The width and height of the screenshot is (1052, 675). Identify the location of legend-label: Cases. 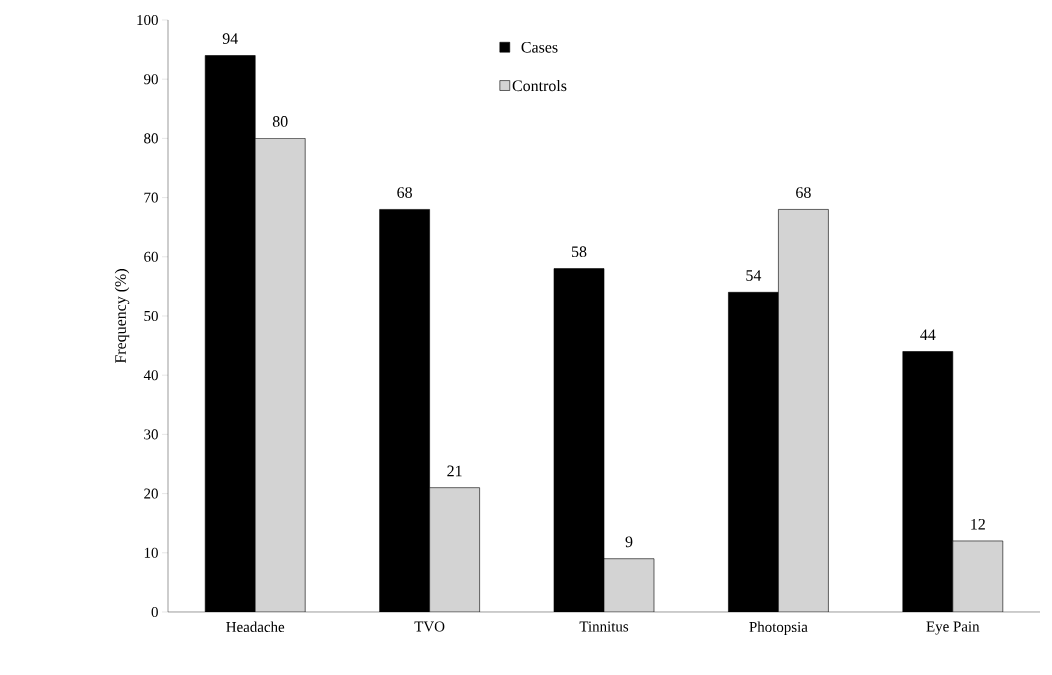
(539, 47).